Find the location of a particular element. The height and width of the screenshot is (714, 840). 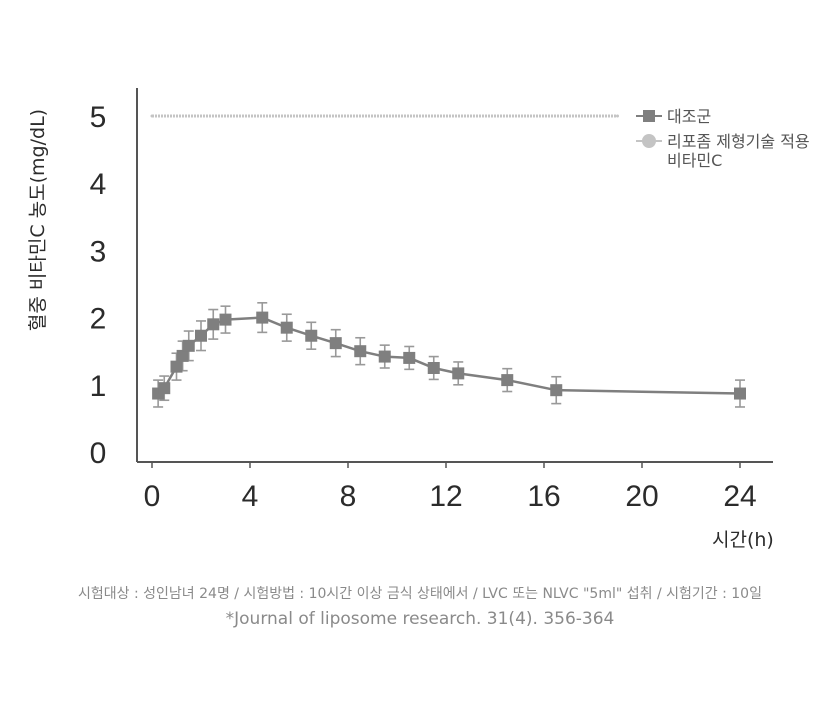

x-tick-label: 16 is located at coordinates (543, 496).